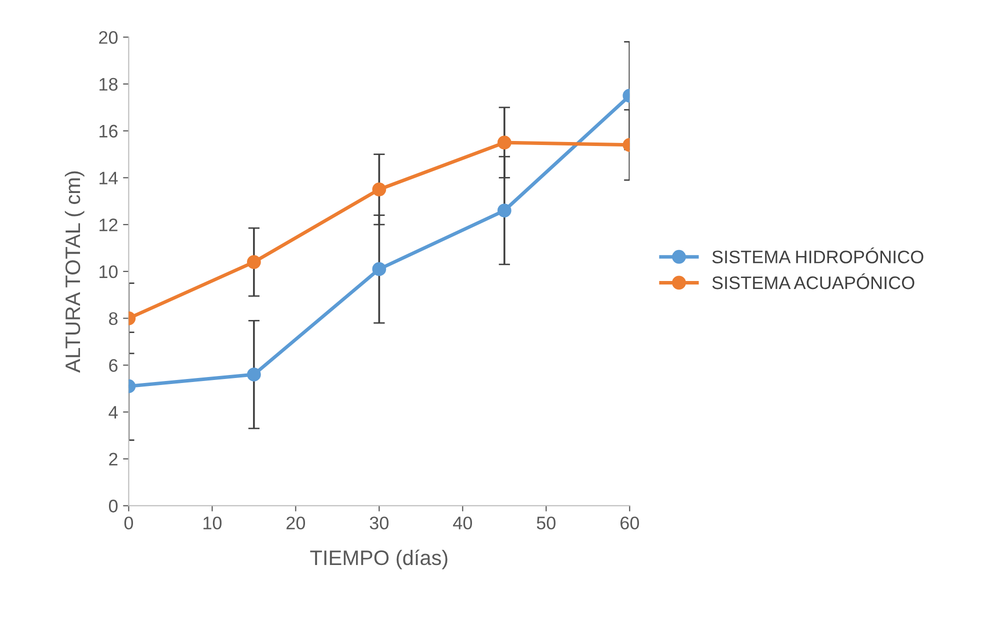 This screenshot has height=619, width=990. I want to click on x-tick-label: 60, so click(629, 523).